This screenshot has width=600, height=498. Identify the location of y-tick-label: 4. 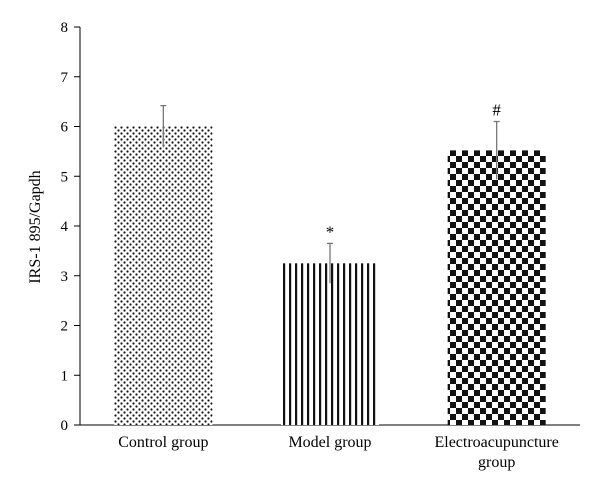
(65, 227).